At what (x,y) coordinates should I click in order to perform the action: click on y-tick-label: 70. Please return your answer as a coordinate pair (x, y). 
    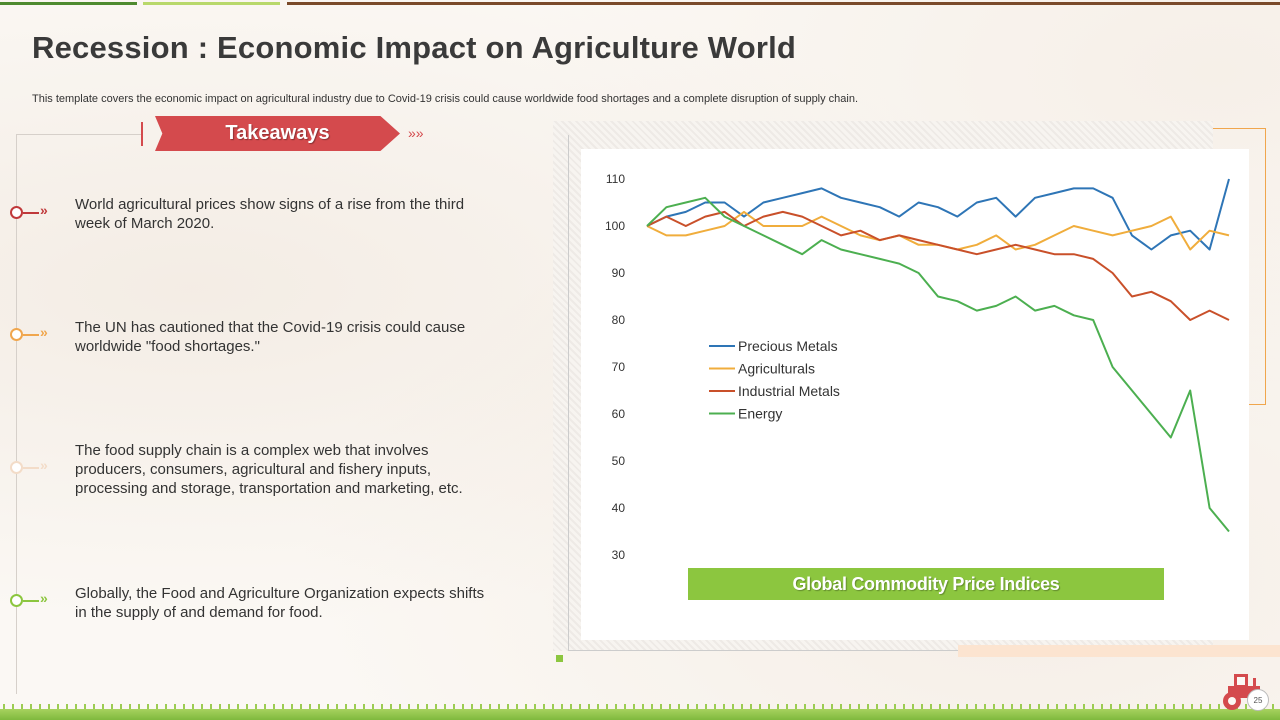
    Looking at the image, I should click on (619, 367).